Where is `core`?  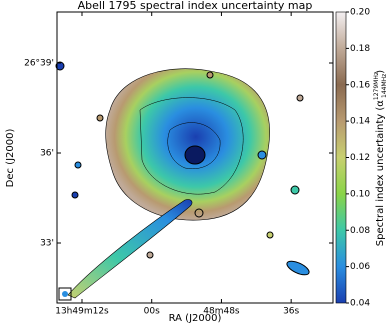
core is located at coordinates (195, 155).